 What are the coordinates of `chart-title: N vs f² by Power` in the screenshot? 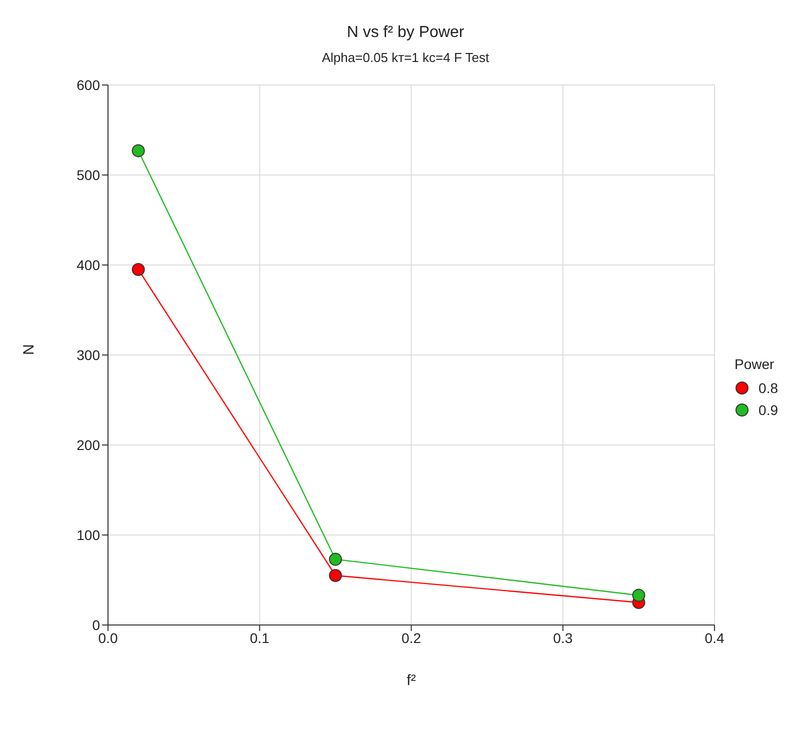 It's located at (406, 33).